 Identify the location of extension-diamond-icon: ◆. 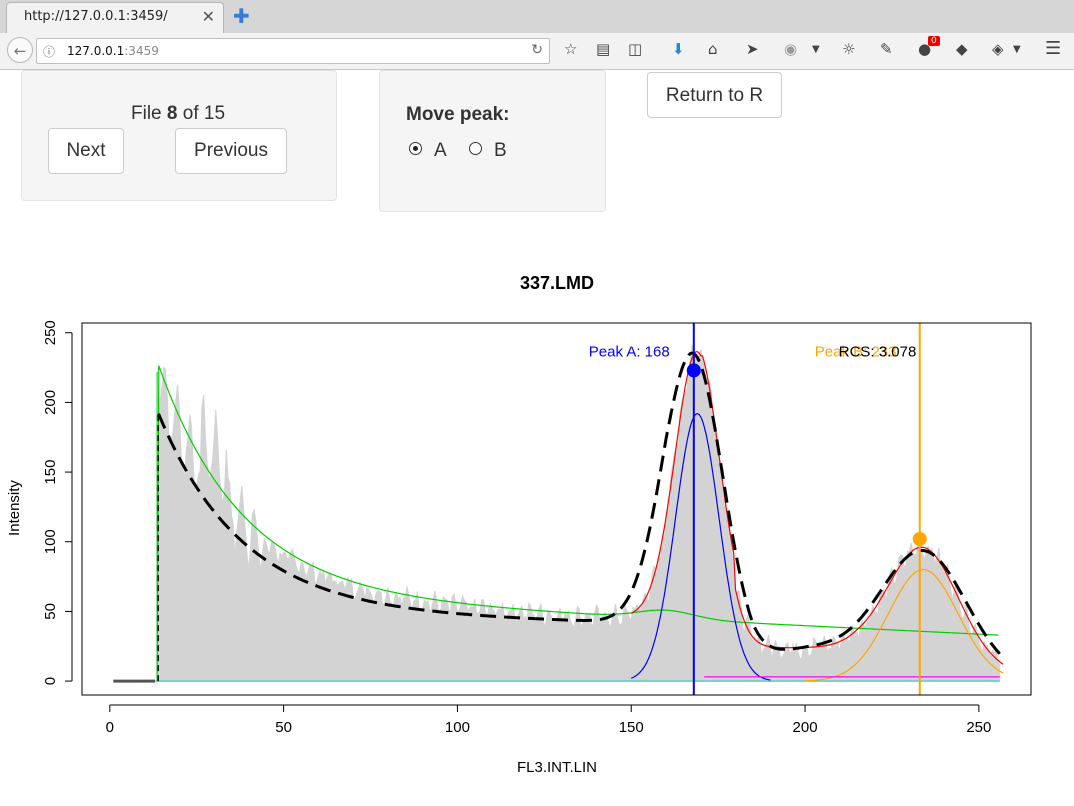
(962, 49).